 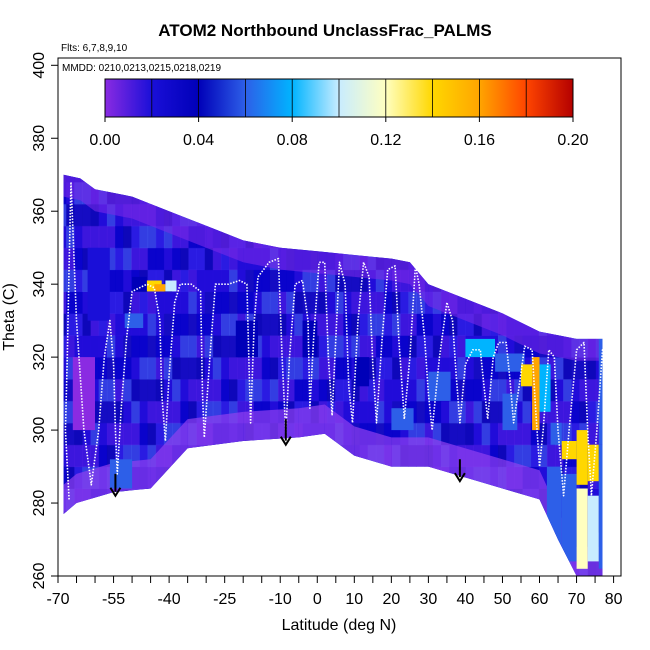 I want to click on x-tick-label: 50, so click(x=503, y=599).